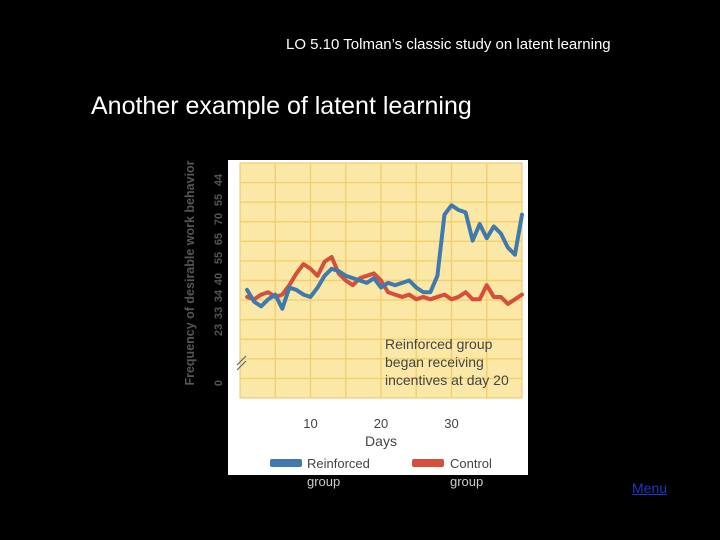 This screenshot has height=540, width=720. Describe the element at coordinates (384, 257) in the screenshot. I see `reinforced-line` at that location.